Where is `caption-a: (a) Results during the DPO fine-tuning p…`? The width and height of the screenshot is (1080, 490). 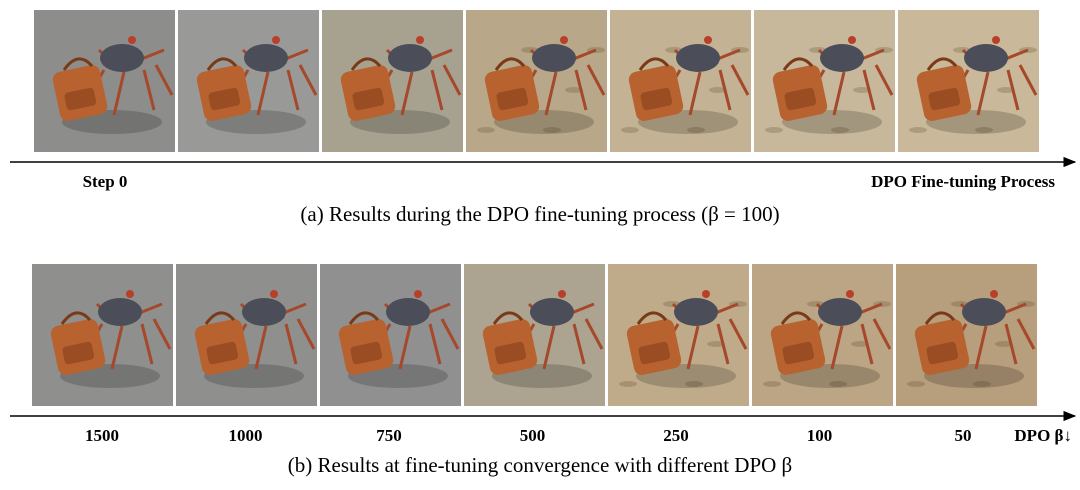 caption-a: (a) Results during the DPO fine-tuning p… is located at coordinates (539, 214).